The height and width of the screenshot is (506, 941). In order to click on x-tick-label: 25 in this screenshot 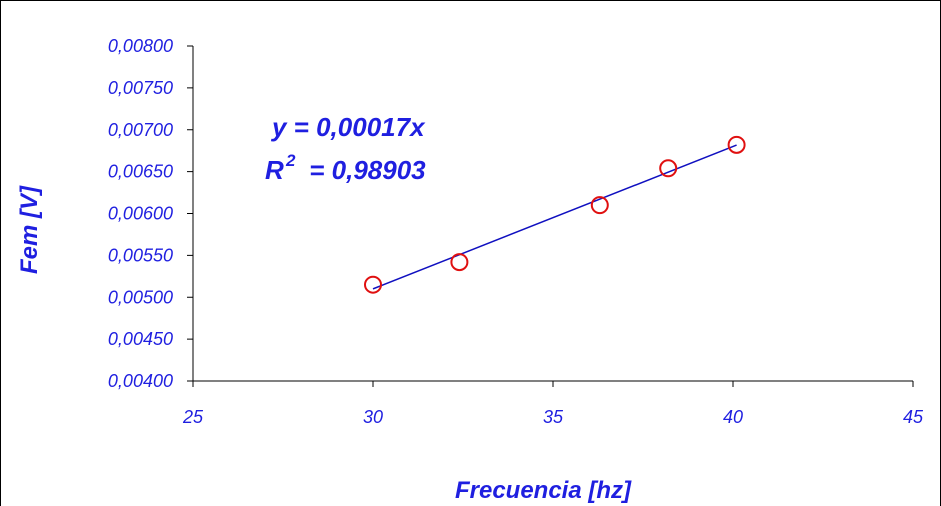, I will do `click(193, 417)`.